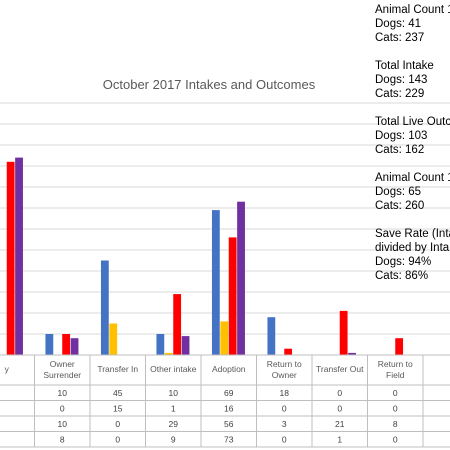 The image size is (450, 450). What do you see at coordinates (174, 424) in the screenshot?
I see `table-cell: 29` at bounding box center [174, 424].